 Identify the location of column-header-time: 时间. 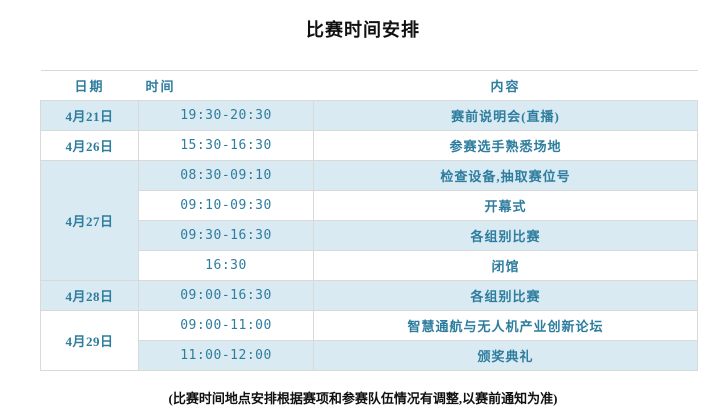
(226, 85).